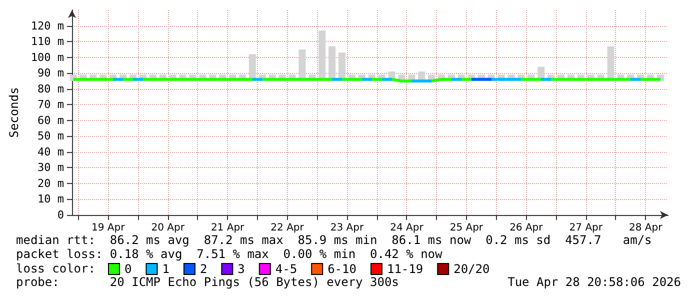  What do you see at coordinates (56, 269) in the screenshot?
I see `legend-title: loss color:` at bounding box center [56, 269].